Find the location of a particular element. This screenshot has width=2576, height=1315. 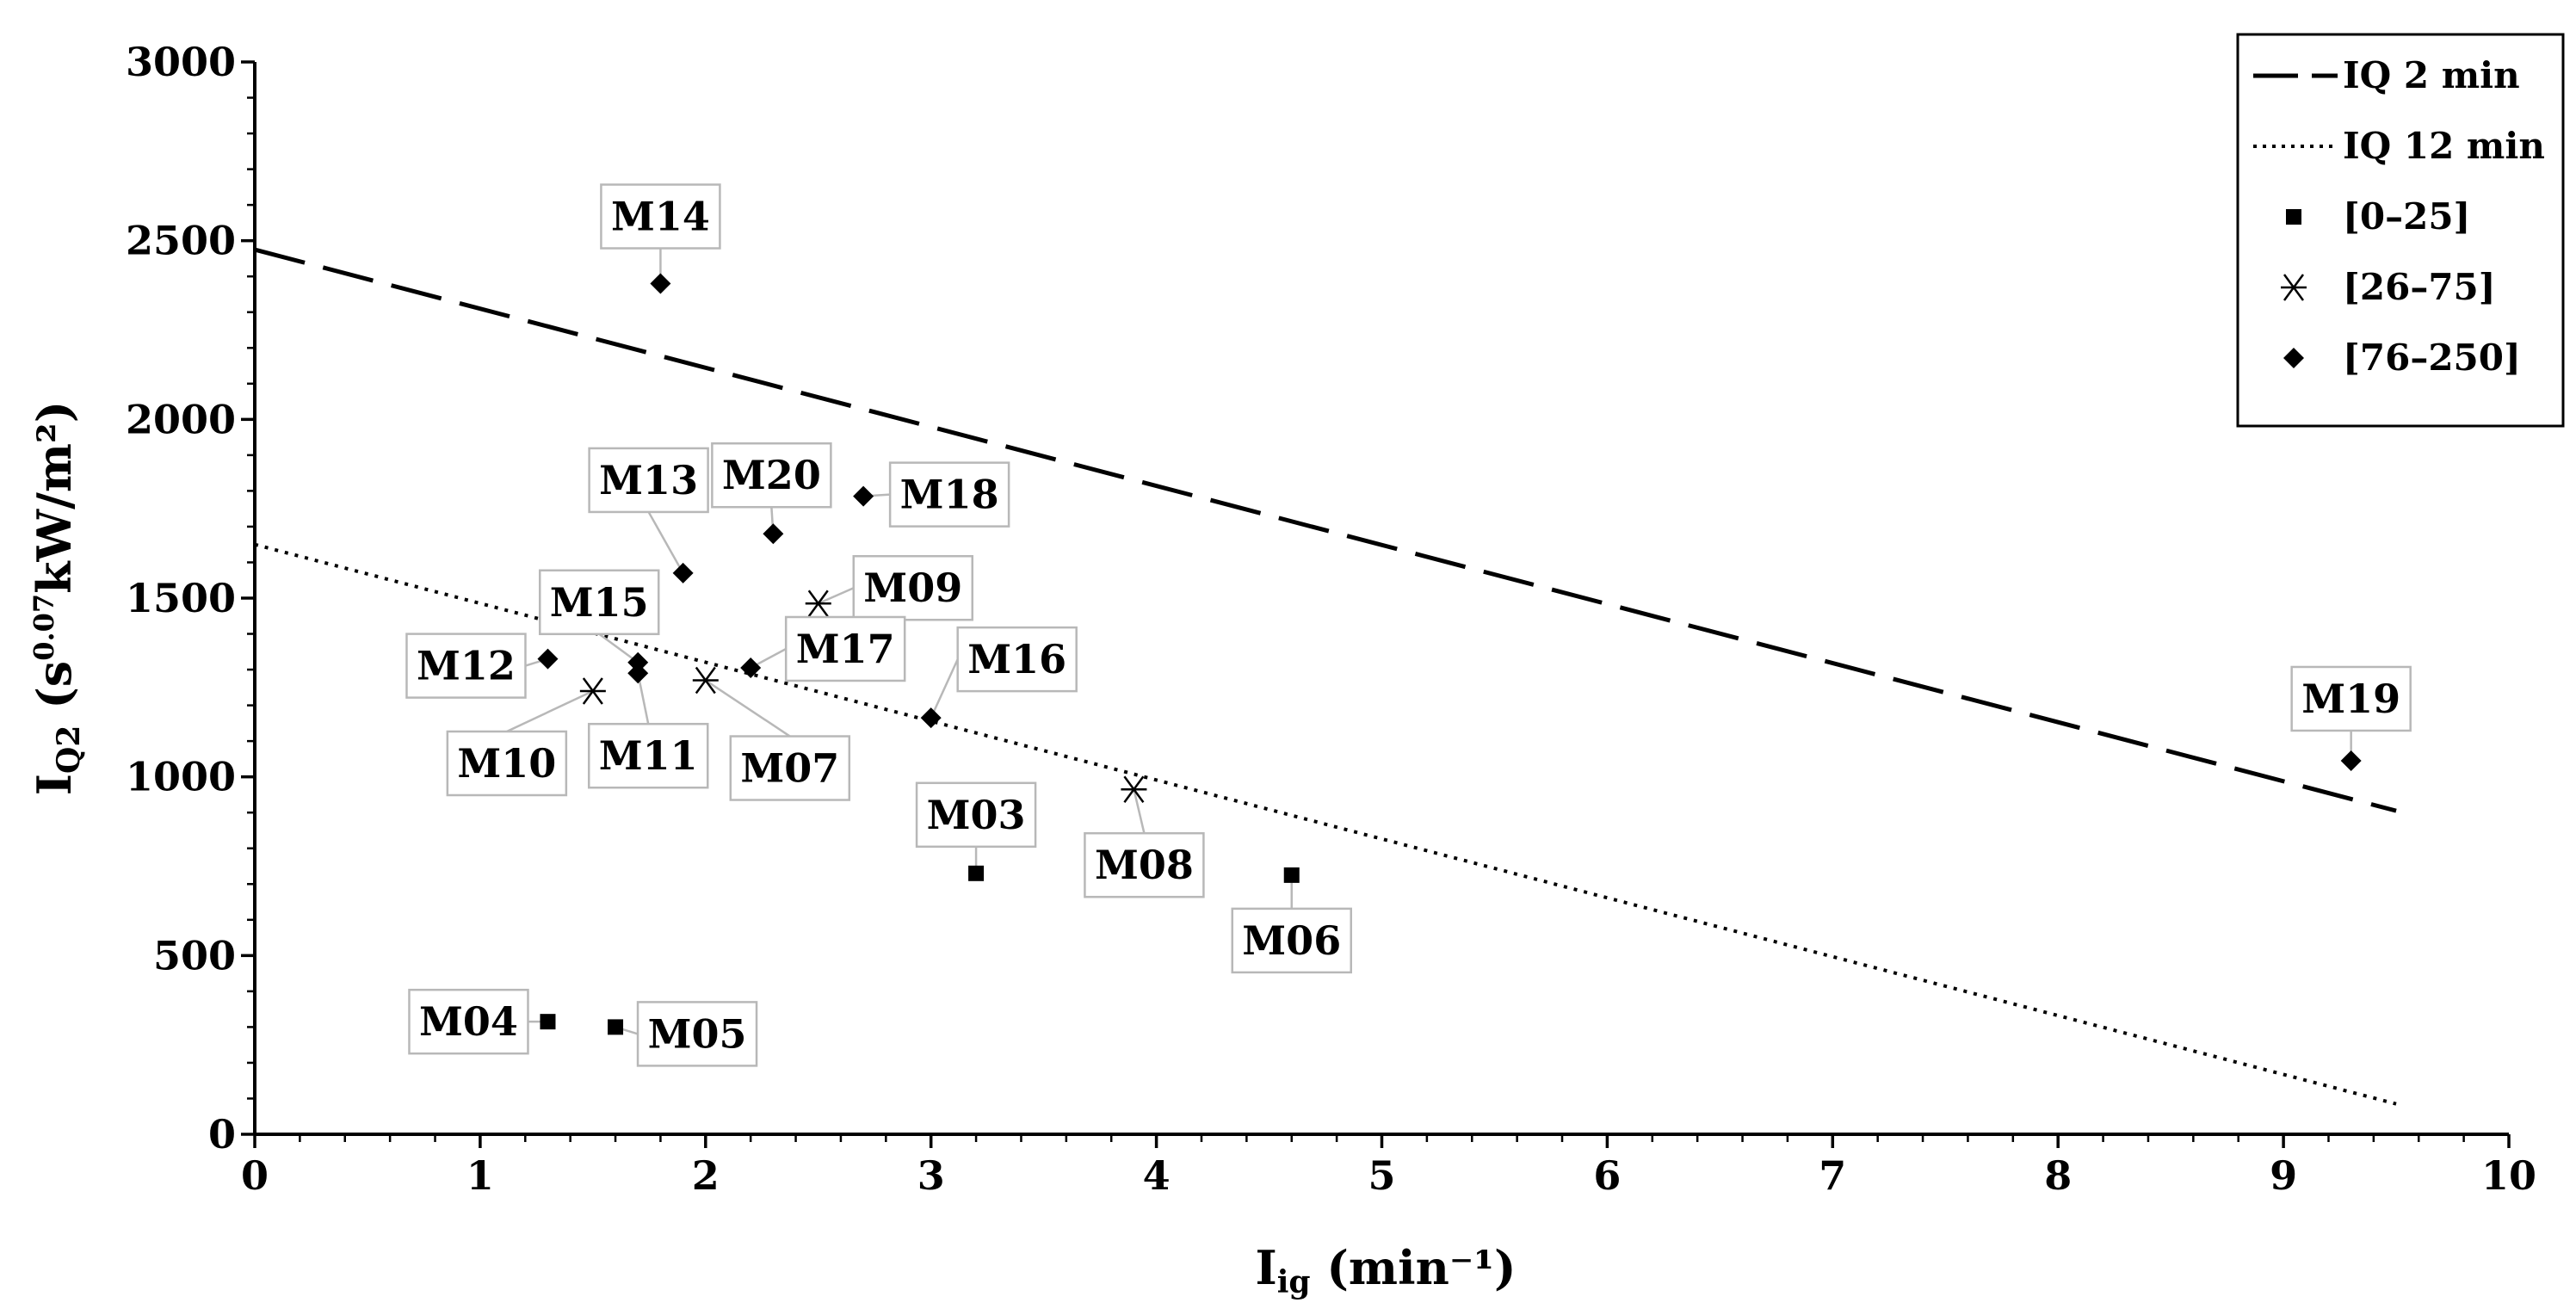

legend-item: [76–250] is located at coordinates (2402, 357).